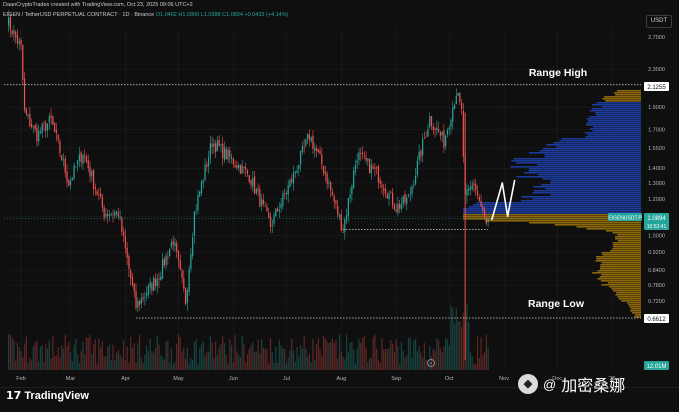 The width and height of the screenshot is (679, 412). Describe the element at coordinates (431, 363) in the screenshot. I see `alert-icon` at that location.